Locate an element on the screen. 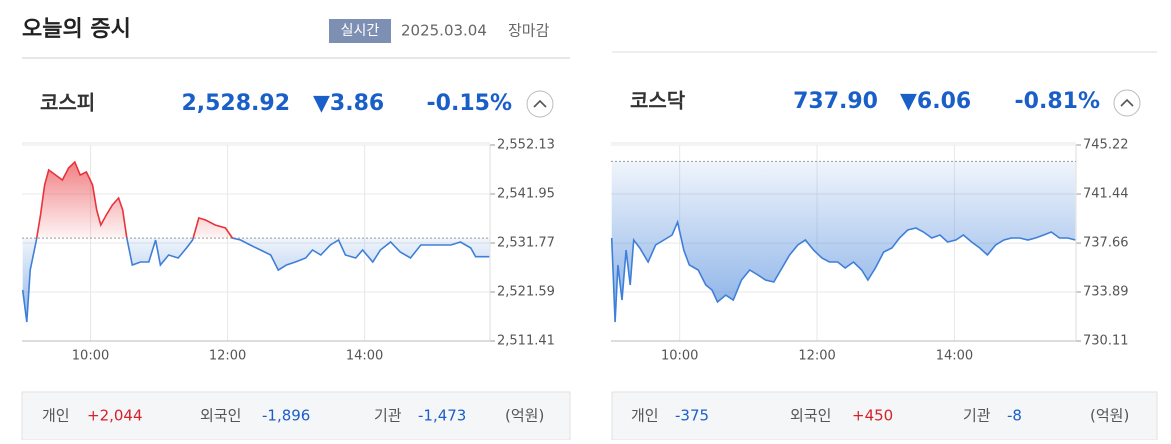 Image resolution: width=1171 pixels, height=444 pixels. investor-bar is located at coordinates (884, 416).